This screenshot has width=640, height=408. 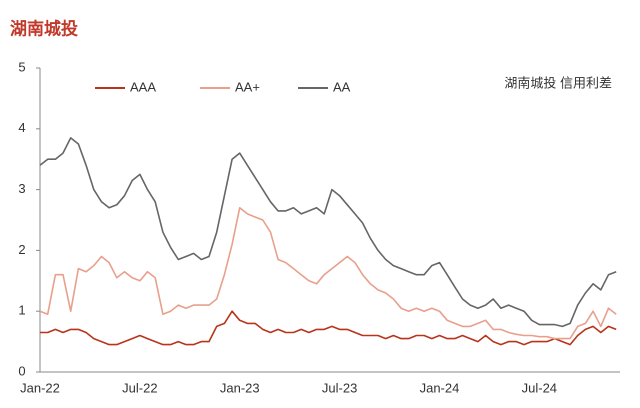 I want to click on x-tick-label: Jul-24, so click(x=539, y=387).